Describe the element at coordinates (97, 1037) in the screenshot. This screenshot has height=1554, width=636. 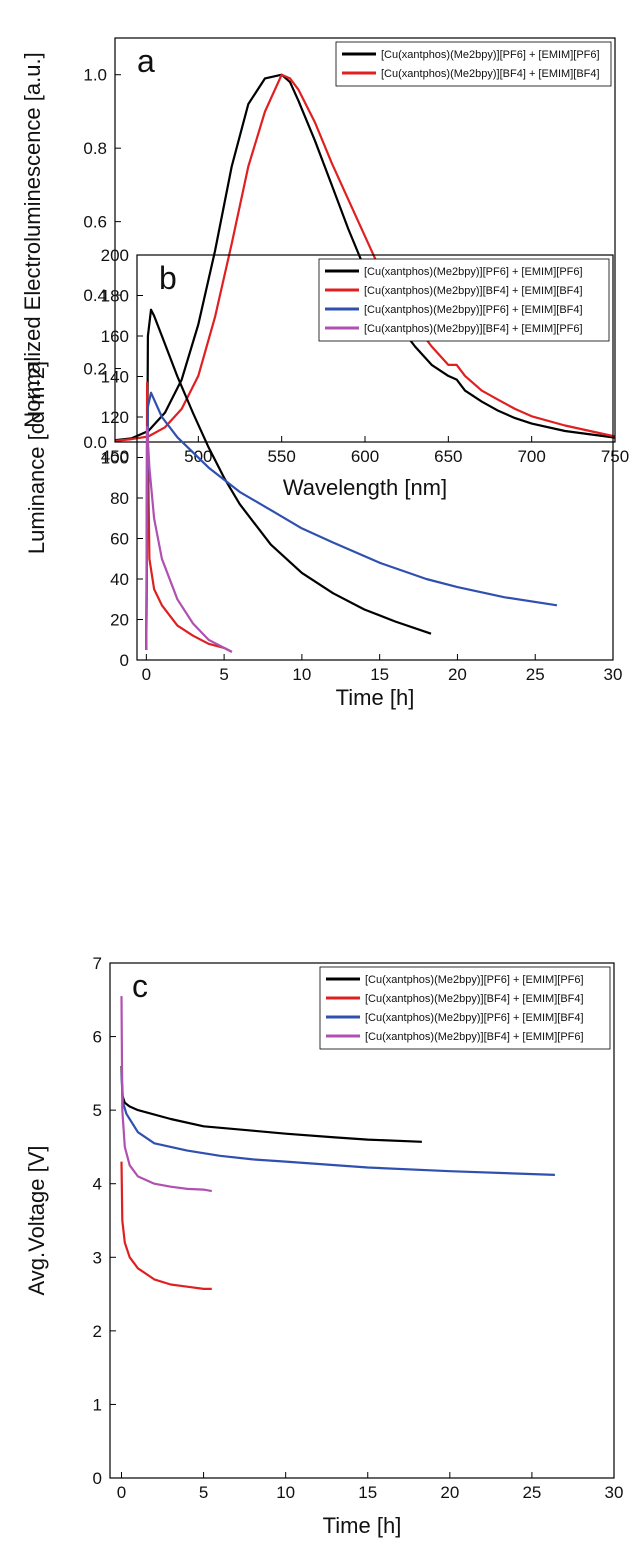
I see `y-tick-label: 6` at that location.